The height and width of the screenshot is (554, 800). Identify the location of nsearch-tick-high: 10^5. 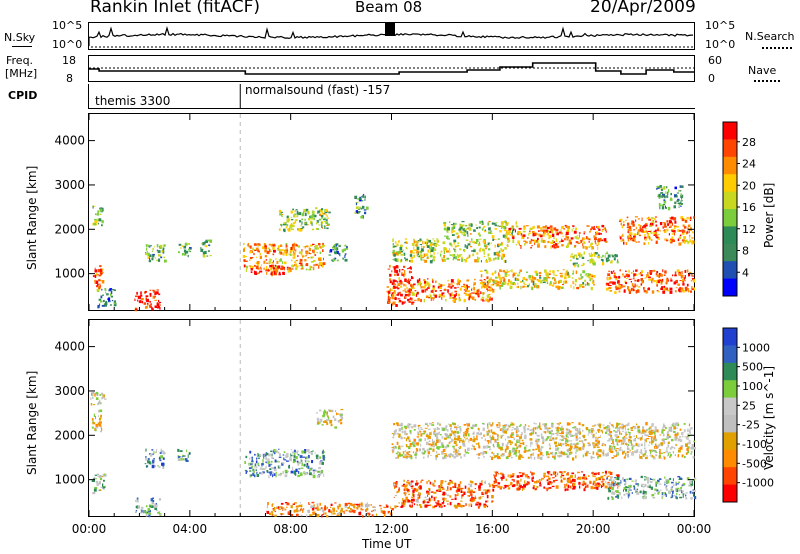
(720, 25).